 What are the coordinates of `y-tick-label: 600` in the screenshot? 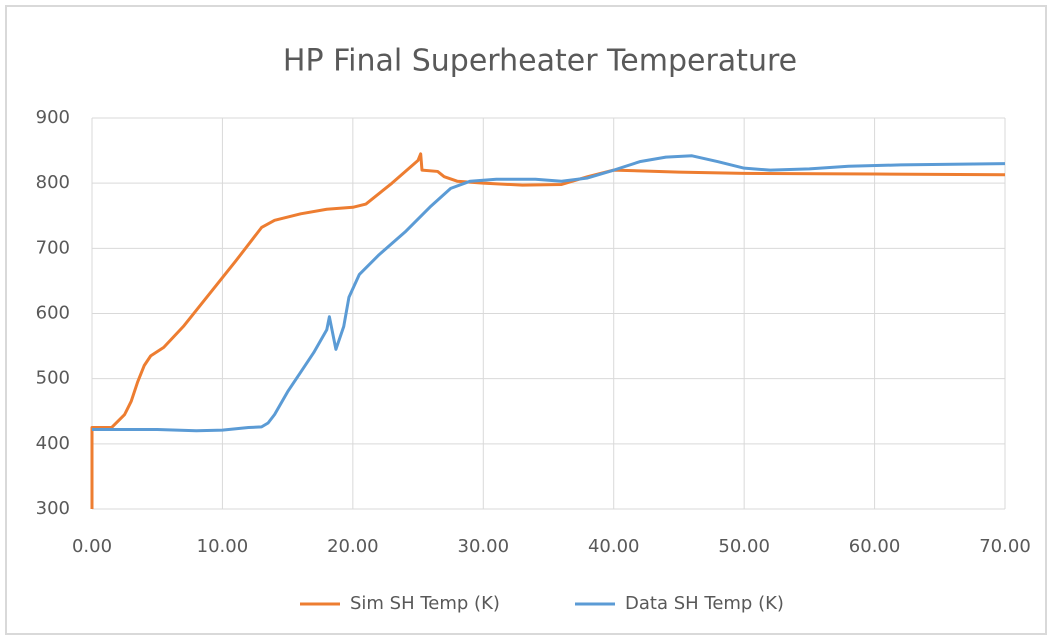 It's located at (53, 313).